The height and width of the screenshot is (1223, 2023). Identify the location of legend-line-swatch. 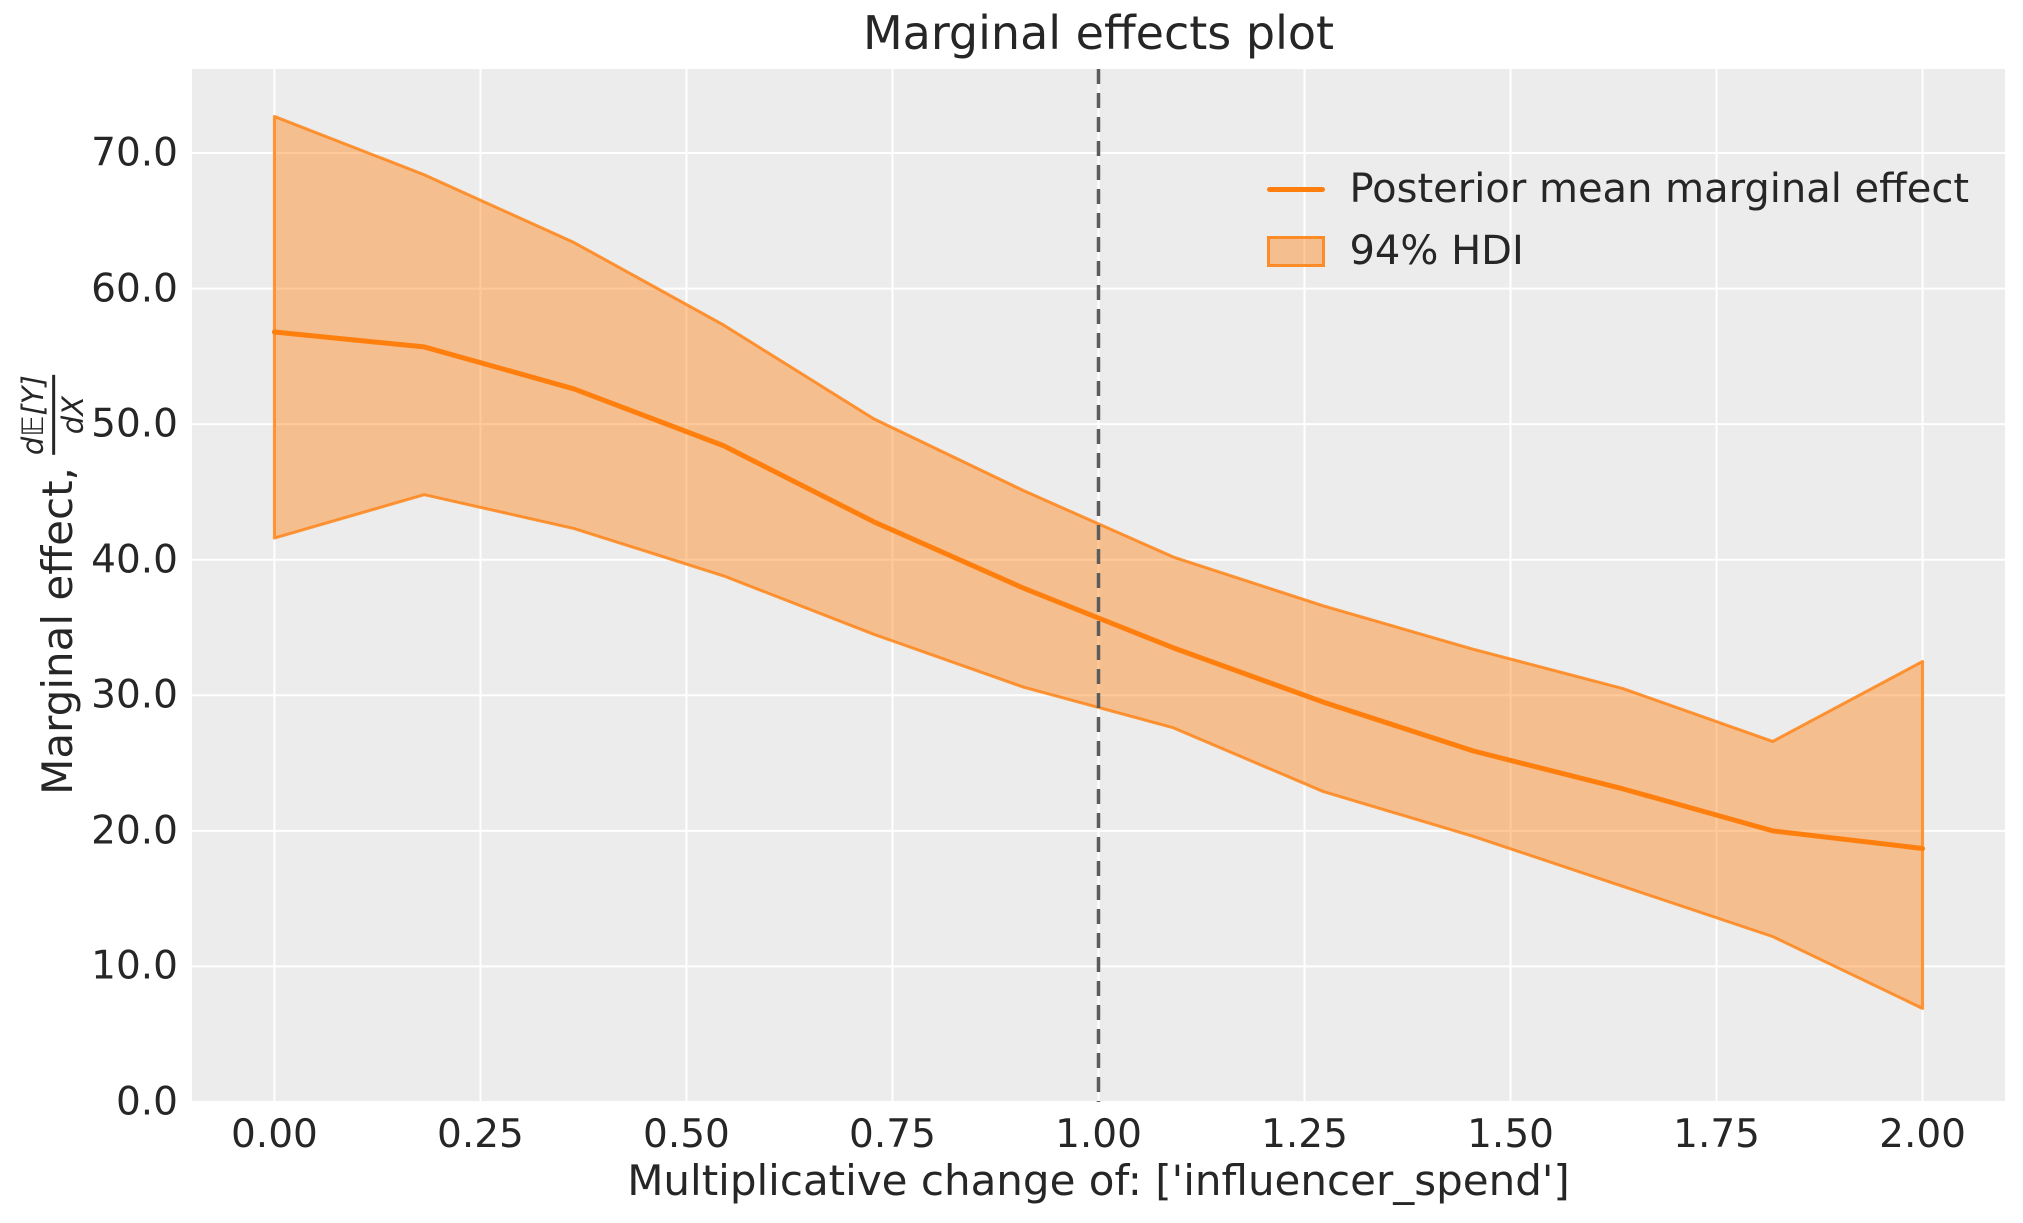
(1296, 189).